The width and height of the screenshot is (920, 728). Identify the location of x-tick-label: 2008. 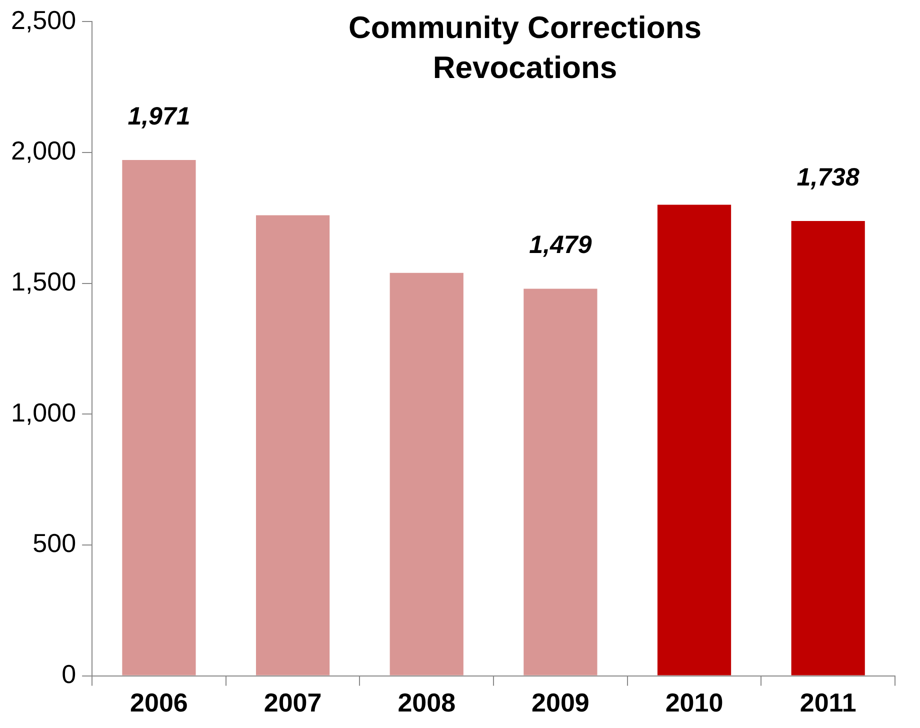
(427, 703).